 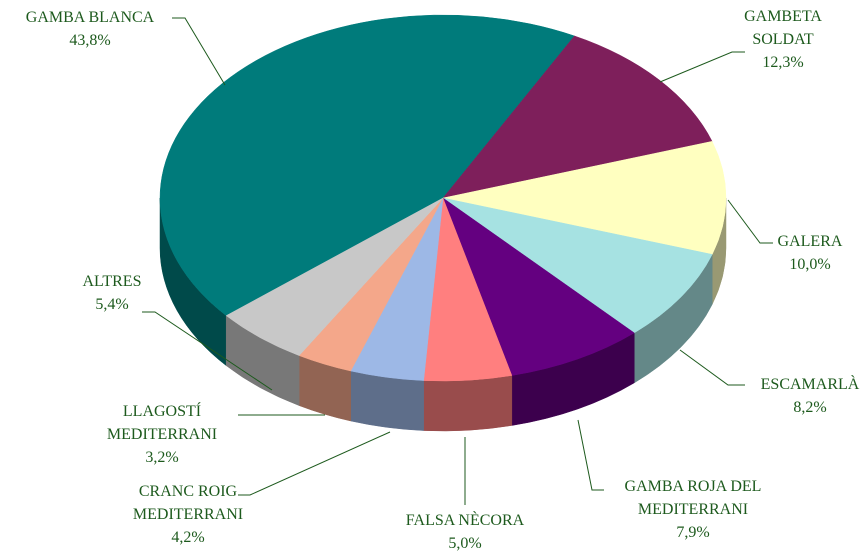 What do you see at coordinates (810, 384) in the screenshot?
I see `category-label: ESCAMARLÀ` at bounding box center [810, 384].